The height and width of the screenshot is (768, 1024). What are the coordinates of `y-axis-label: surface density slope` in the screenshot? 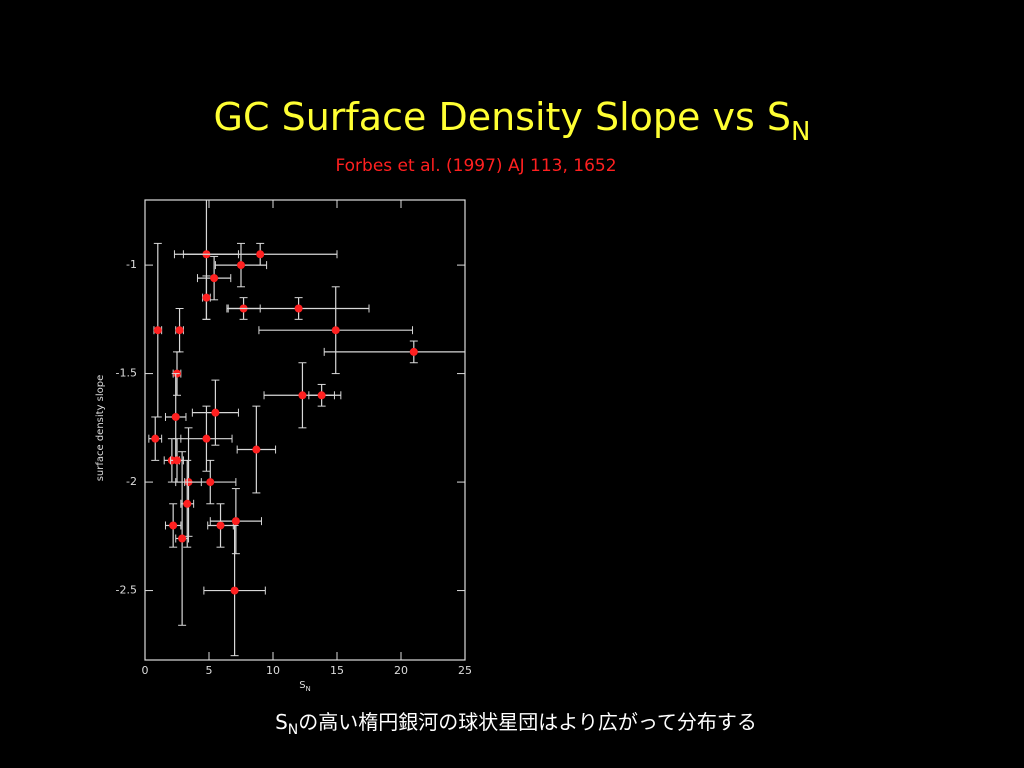 It's located at (100, 428).